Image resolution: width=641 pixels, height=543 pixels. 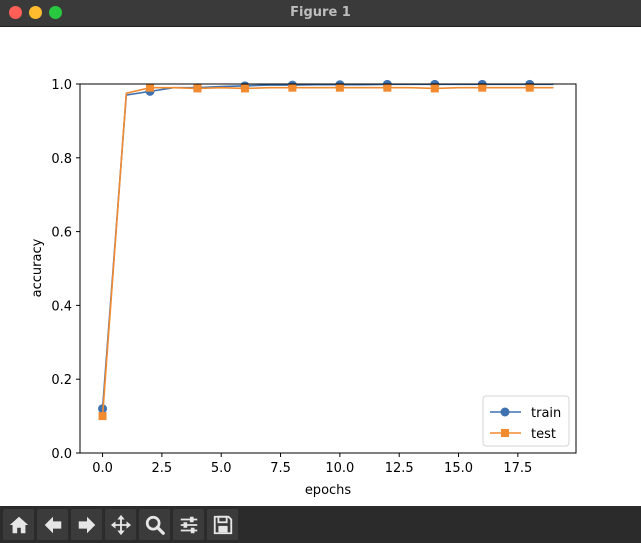 I want to click on x-tick-label: 7.5, so click(x=280, y=468).